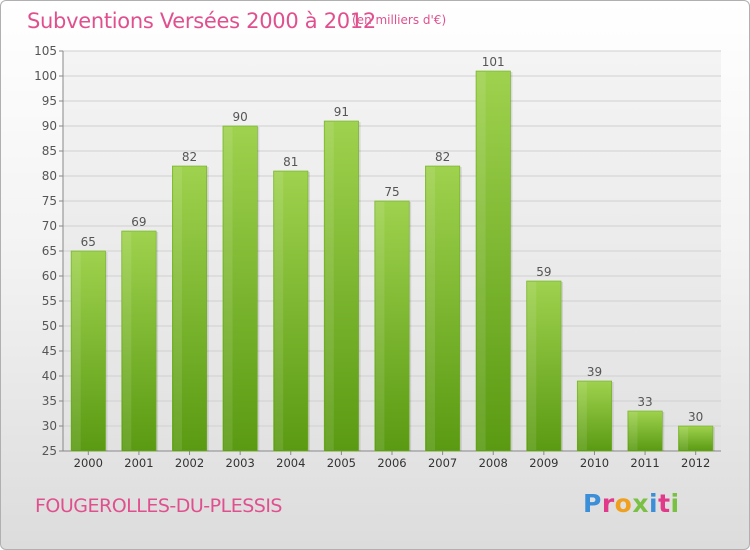 This screenshot has height=550, width=750. I want to click on y-tick-label: 80, so click(49, 176).